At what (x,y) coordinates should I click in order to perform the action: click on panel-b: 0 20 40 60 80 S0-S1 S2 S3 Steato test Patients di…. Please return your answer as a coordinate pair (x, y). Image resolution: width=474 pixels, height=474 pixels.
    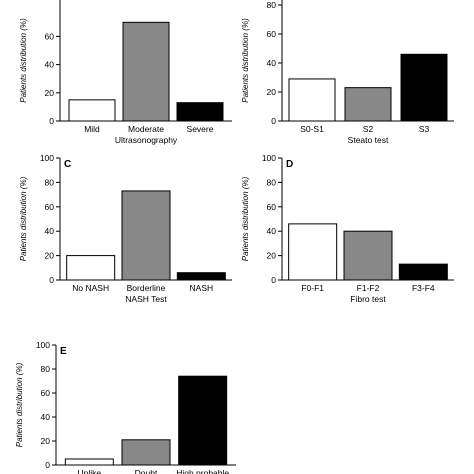
    Looking at the image, I should click on (347, 72).